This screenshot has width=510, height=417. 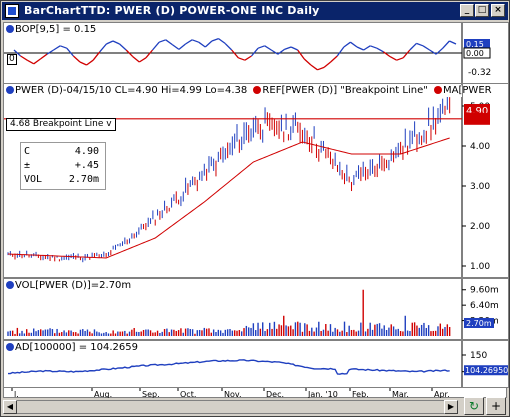 I want to click on x-tick-label: Feb., so click(x=360, y=394).